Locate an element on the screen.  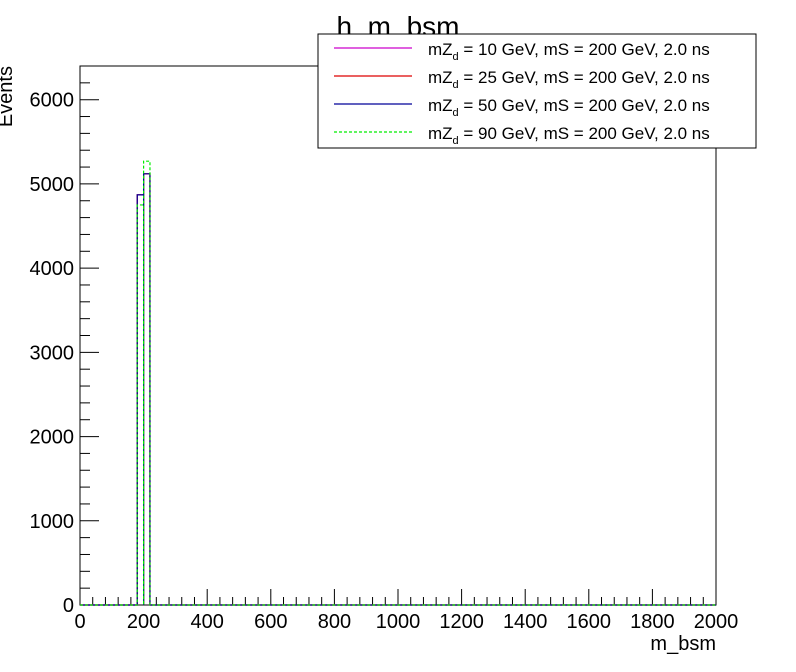
x-tick-label: 1600 is located at coordinates (589, 622).